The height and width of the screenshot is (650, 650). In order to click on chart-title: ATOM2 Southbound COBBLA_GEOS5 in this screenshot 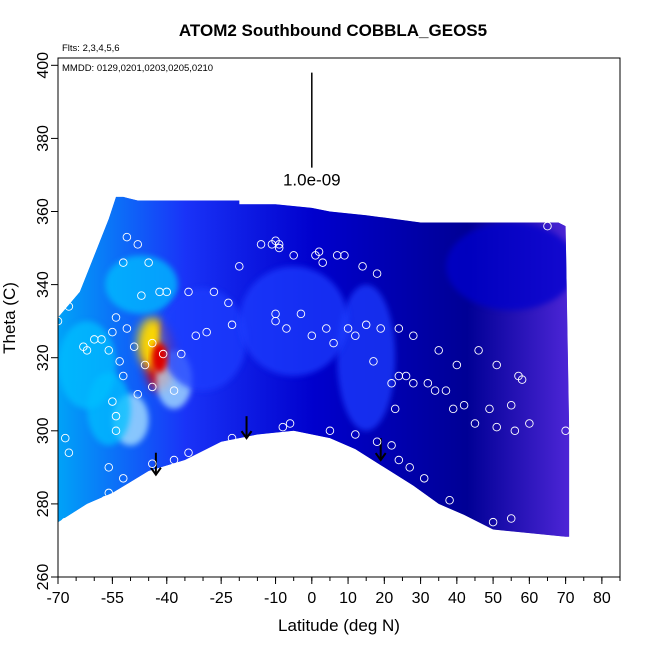, I will do `click(333, 30)`.